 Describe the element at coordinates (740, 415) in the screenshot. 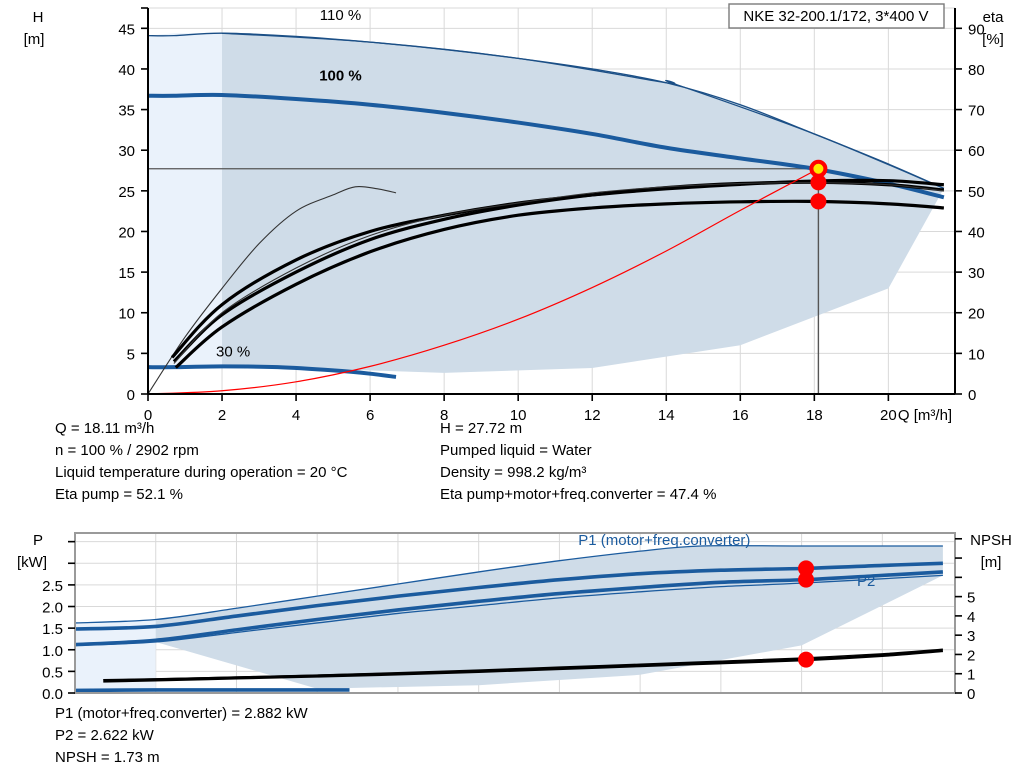

I see `x-tick-label-16: 16` at that location.